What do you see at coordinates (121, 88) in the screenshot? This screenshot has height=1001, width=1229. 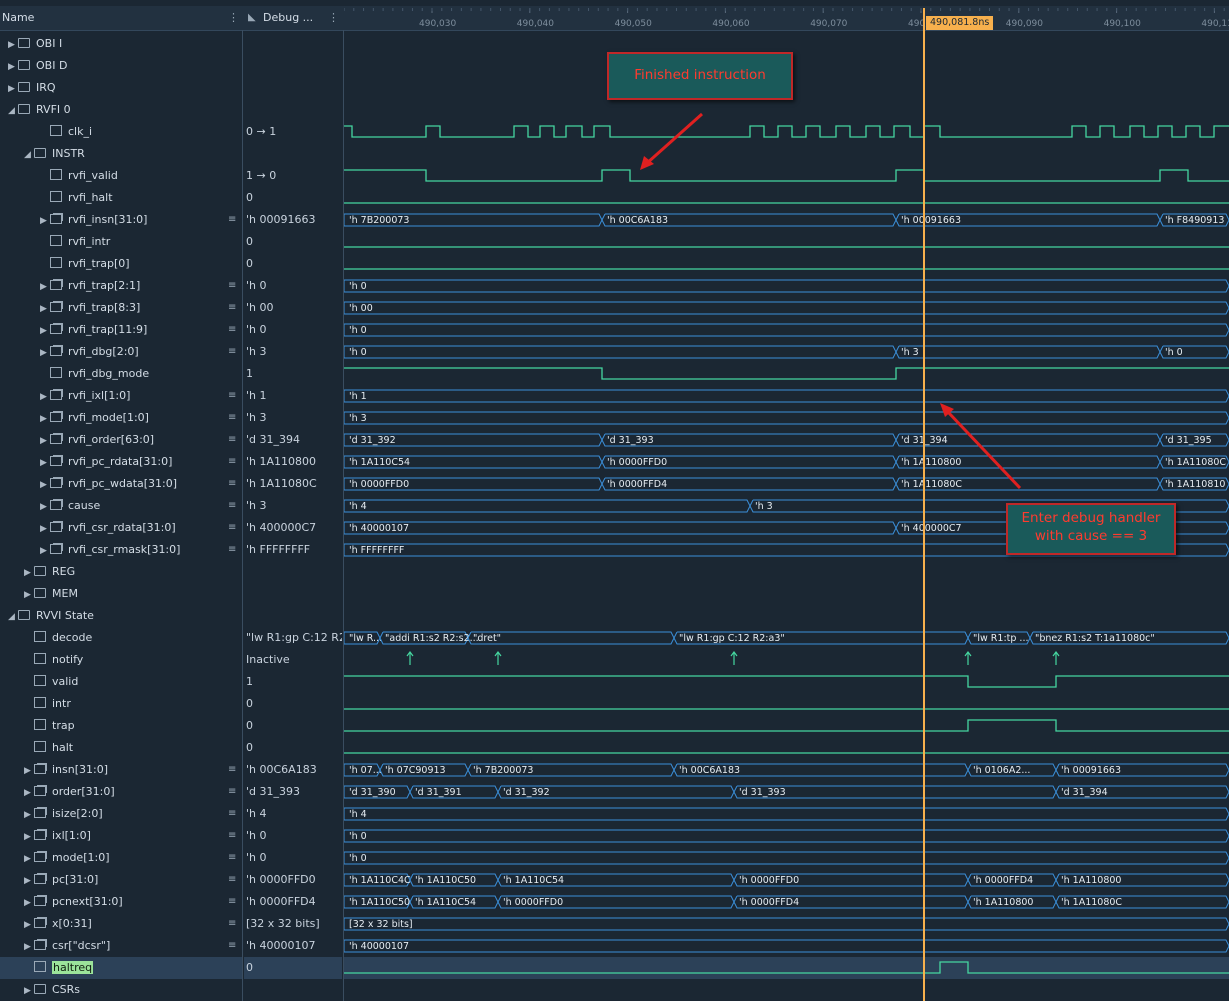 I see `signal-row-irq: ▶ IRQ` at bounding box center [121, 88].